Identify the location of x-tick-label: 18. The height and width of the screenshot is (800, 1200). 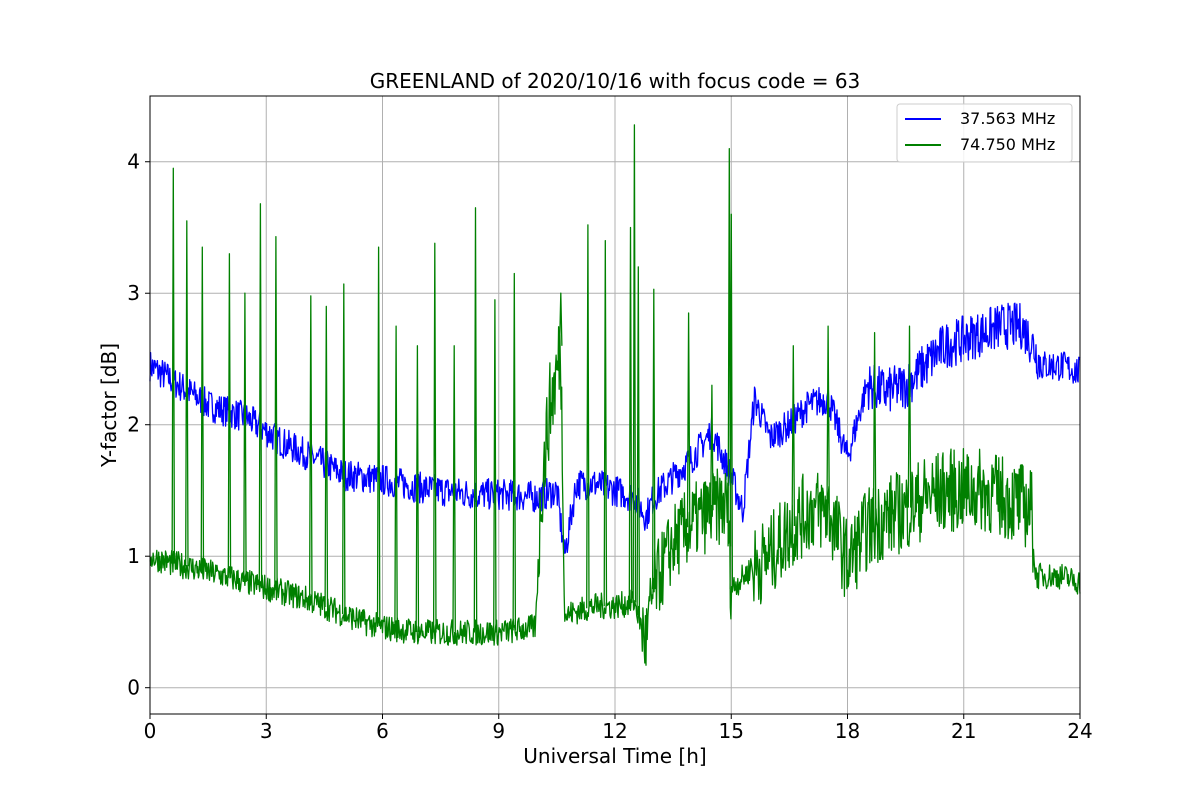
(847, 731).